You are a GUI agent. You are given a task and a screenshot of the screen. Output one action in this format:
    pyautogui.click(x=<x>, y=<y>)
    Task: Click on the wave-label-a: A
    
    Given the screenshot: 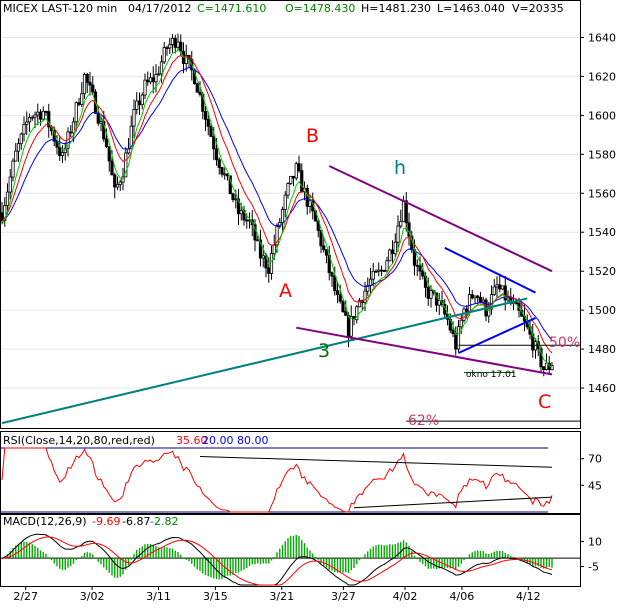 What is the action you would take?
    pyautogui.click(x=285, y=291)
    